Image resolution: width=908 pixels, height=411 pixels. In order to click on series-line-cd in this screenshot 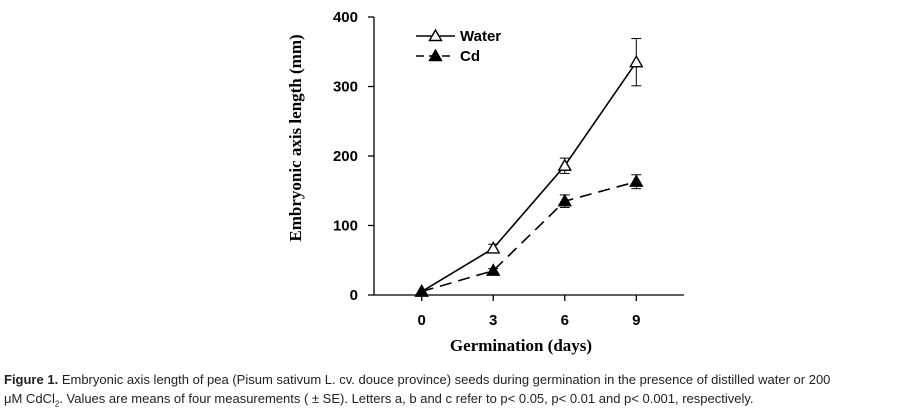, I will do `click(529, 236)`.